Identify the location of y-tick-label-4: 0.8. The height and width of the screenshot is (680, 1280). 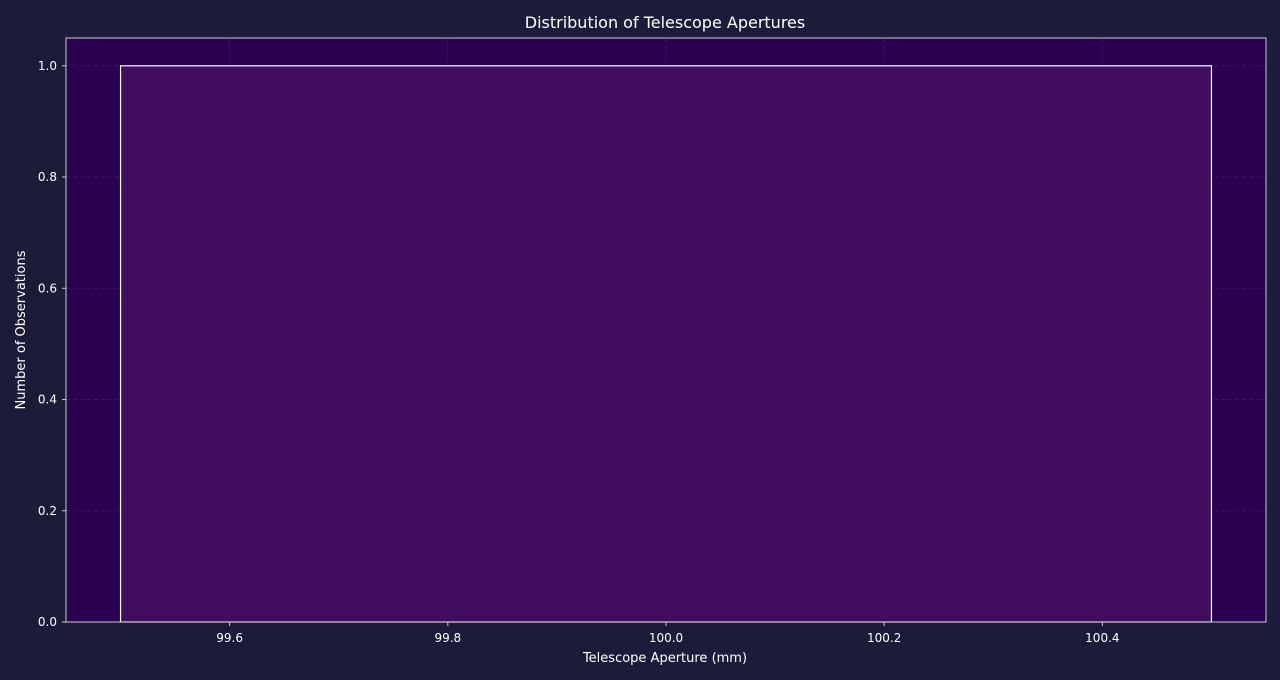
(47, 177).